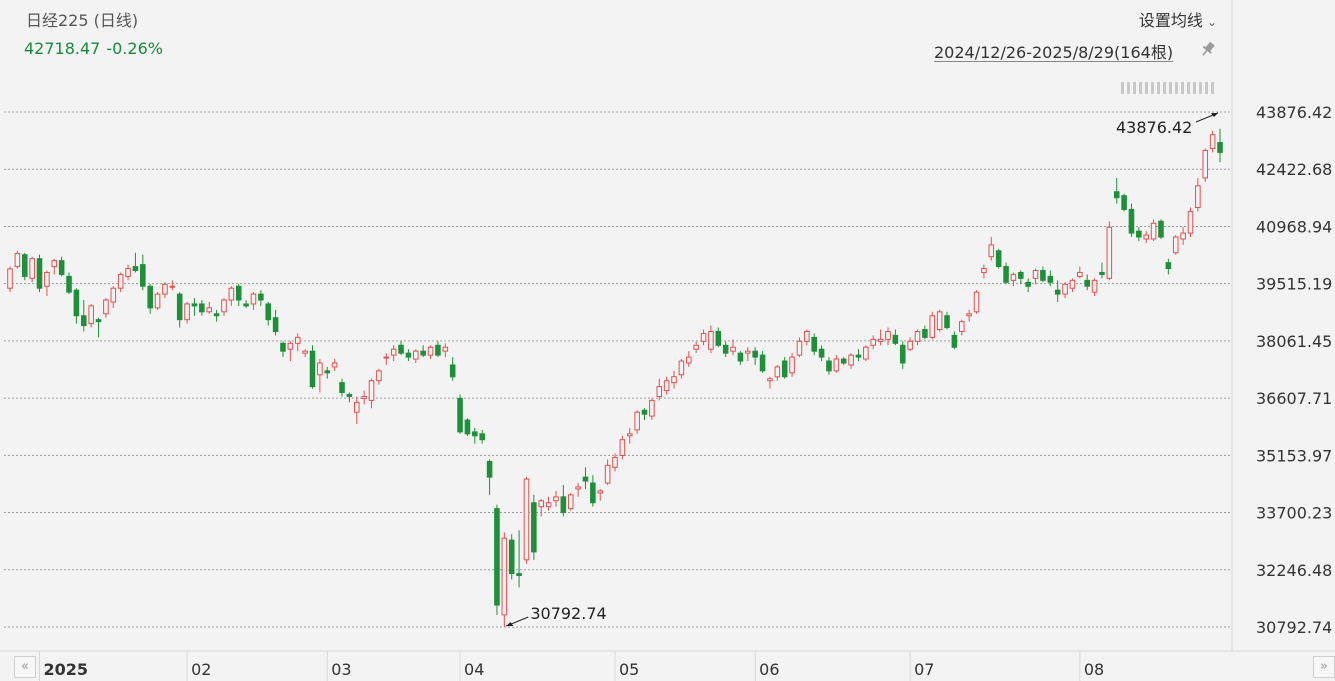  Describe the element at coordinates (1294, 169) in the screenshot. I see `y-tick-label: 42422.68` at that location.